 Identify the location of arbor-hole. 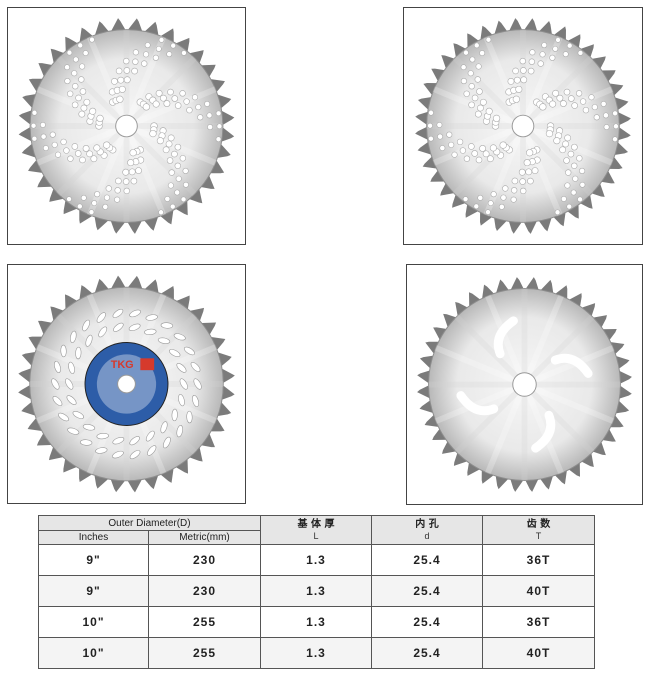
(524, 384).